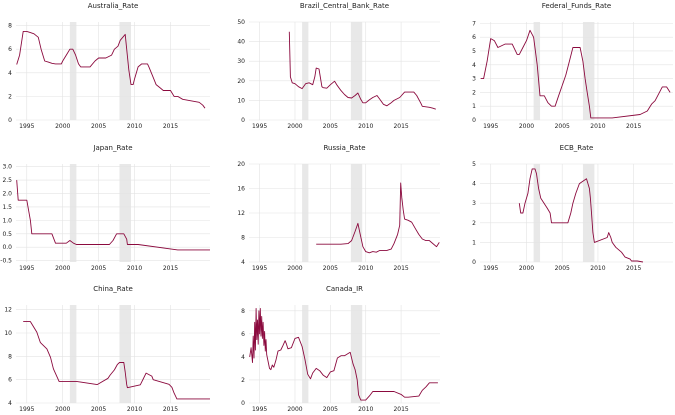  What do you see at coordinates (113, 6) in the screenshot?
I see `panel-title: Australia_Rate` at bounding box center [113, 6].